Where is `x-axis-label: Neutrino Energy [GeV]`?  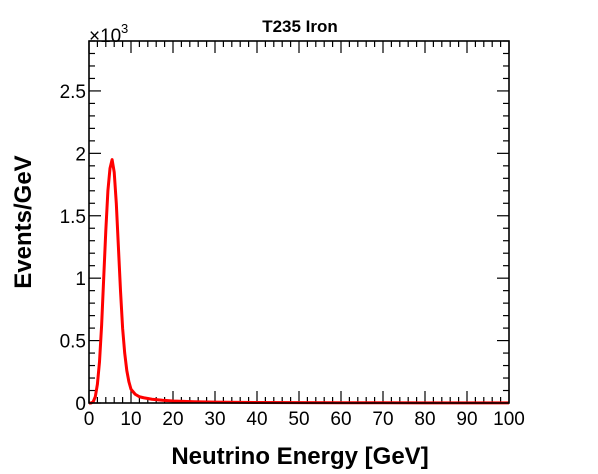
x-axis-label: Neutrino Energy [GeV] is located at coordinates (299, 456).